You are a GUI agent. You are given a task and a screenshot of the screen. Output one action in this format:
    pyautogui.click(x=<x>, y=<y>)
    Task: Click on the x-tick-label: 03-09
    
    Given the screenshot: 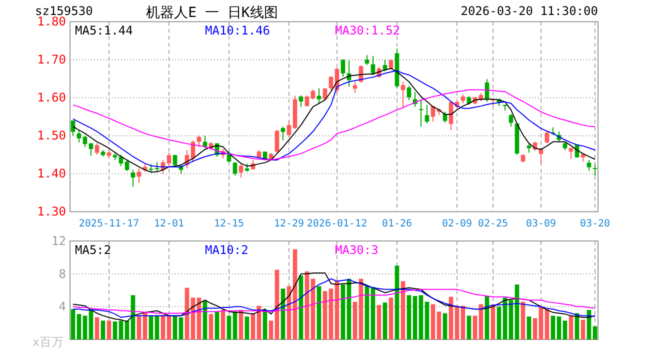 What is the action you would take?
    pyautogui.click(x=541, y=224)
    